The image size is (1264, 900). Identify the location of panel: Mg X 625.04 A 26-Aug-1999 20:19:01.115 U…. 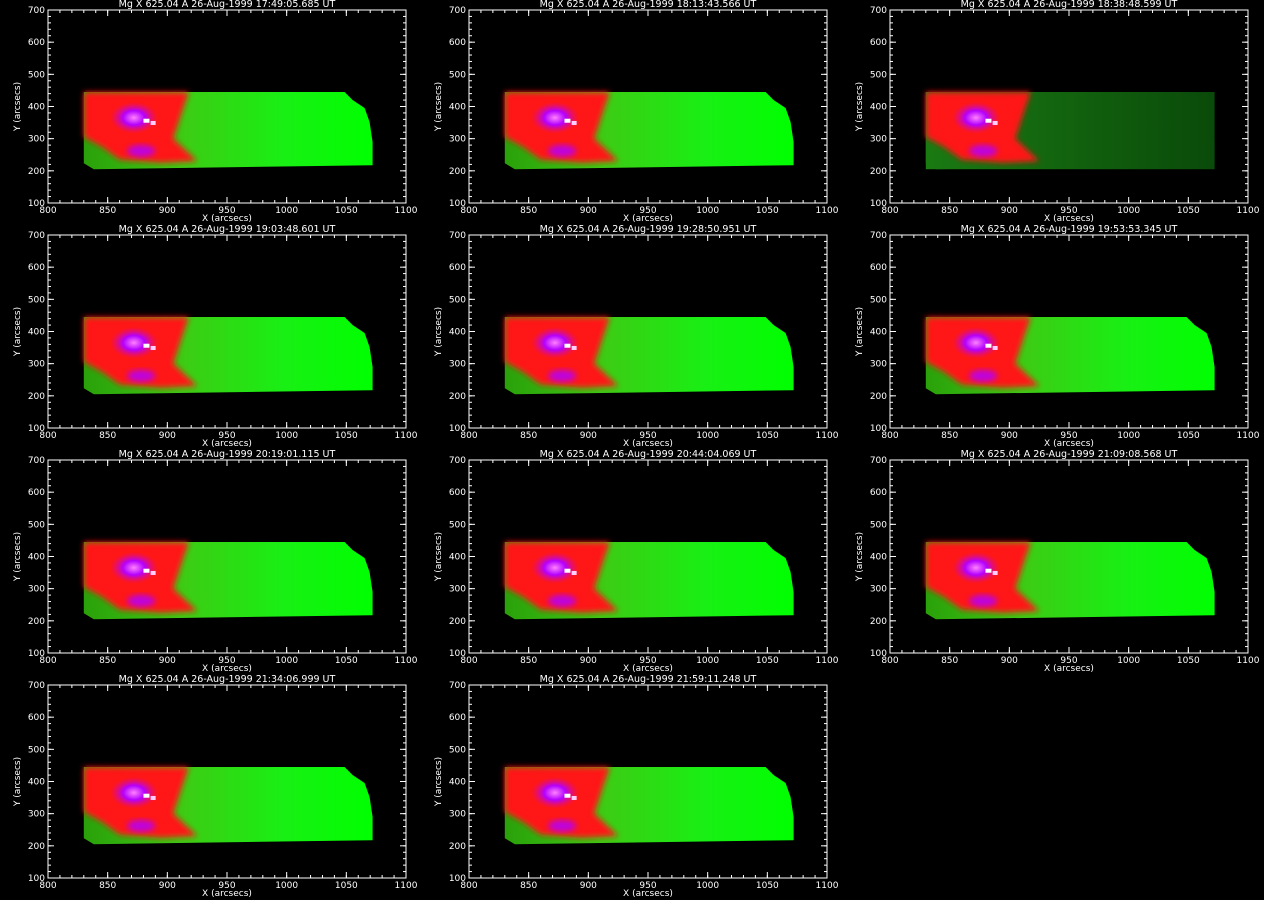
(215, 561).